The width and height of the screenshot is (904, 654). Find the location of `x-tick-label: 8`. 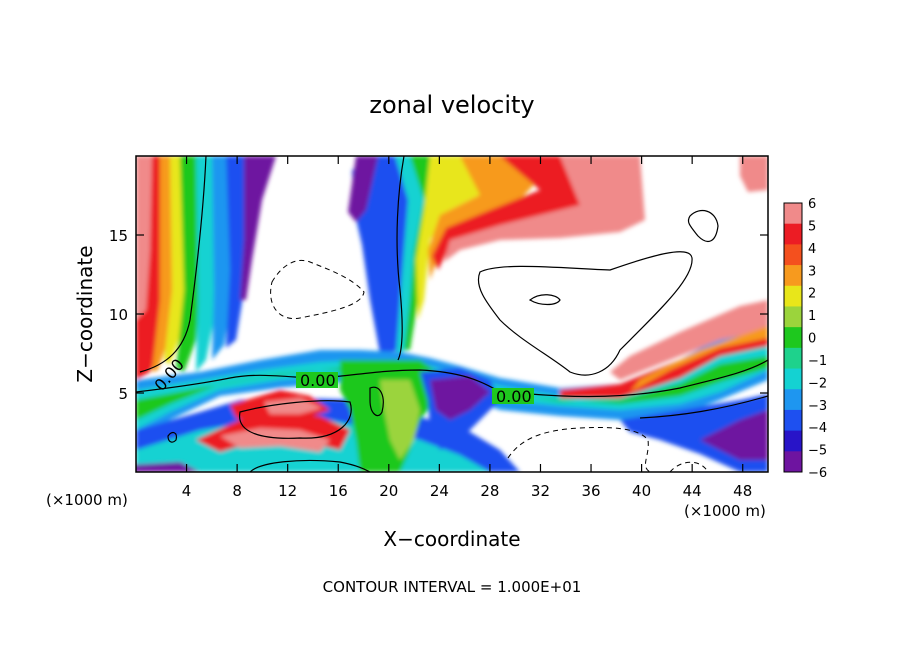

x-tick-label: 8 is located at coordinates (237, 491).